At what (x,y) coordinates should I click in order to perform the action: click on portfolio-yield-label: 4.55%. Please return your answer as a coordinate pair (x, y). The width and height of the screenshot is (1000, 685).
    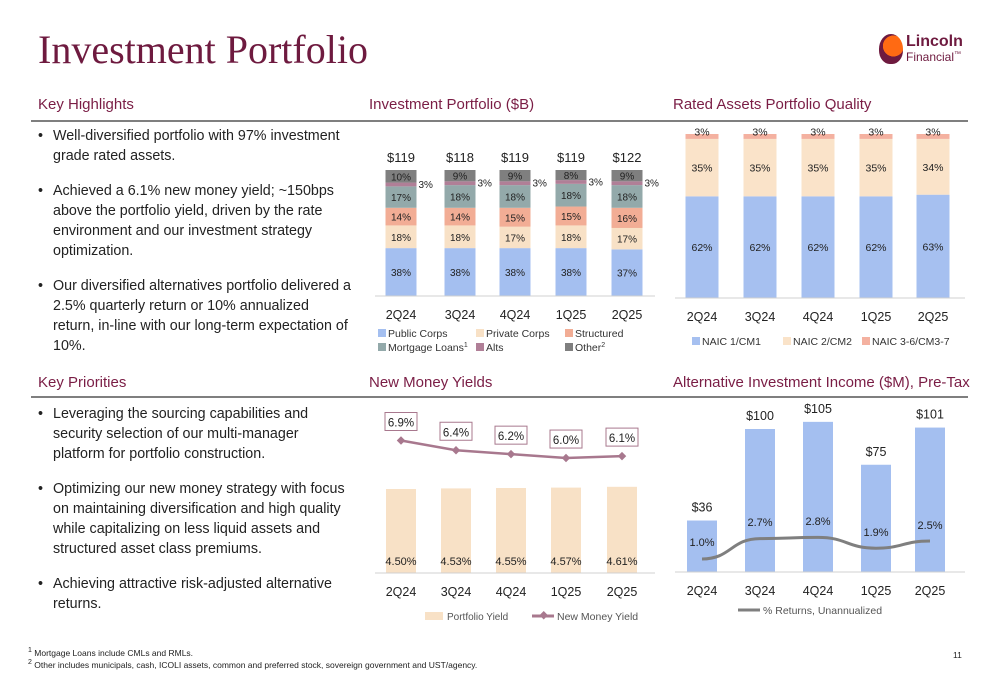
    Looking at the image, I should click on (510, 562).